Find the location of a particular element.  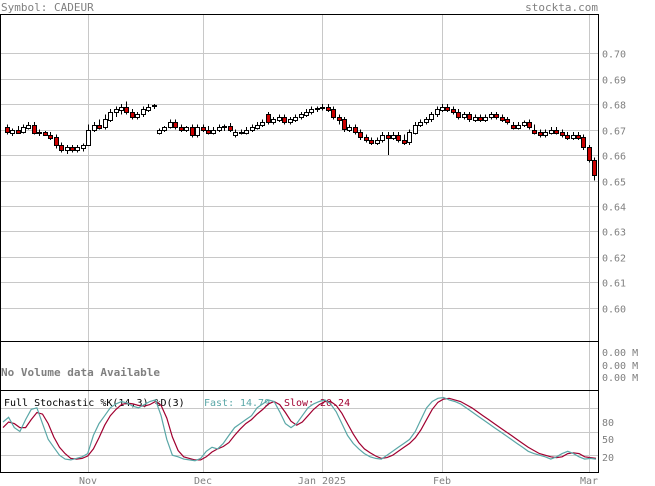

price-tick-label: 0.70 is located at coordinates (614, 55).